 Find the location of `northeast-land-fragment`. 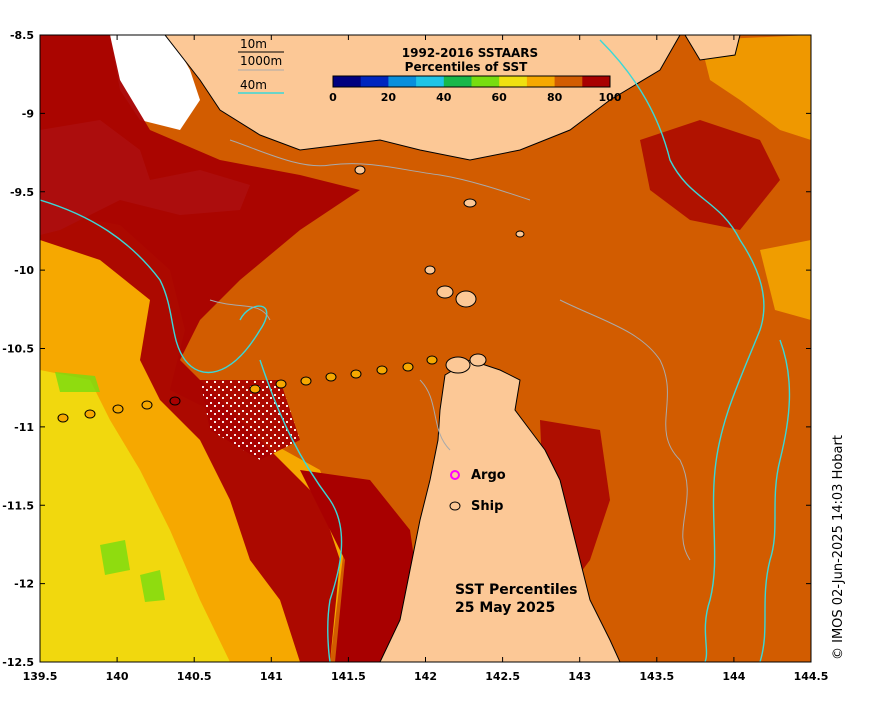

northeast-land-fragment is located at coordinates (712, 48).